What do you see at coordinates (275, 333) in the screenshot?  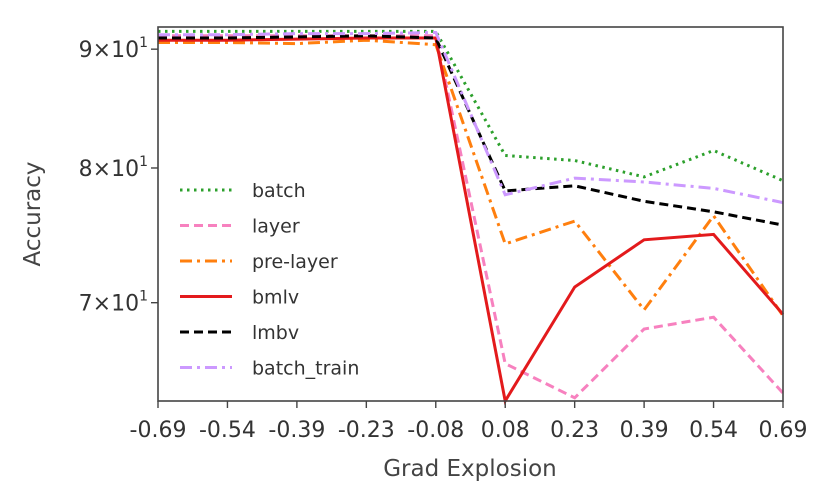 I see `legend-label-lmbv: lmbv` at bounding box center [275, 333].